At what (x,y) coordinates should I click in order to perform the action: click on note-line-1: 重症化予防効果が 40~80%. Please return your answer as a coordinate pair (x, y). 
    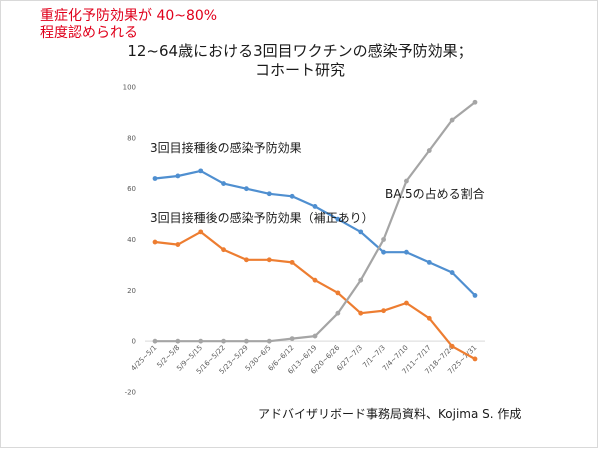
    Looking at the image, I should click on (129, 16).